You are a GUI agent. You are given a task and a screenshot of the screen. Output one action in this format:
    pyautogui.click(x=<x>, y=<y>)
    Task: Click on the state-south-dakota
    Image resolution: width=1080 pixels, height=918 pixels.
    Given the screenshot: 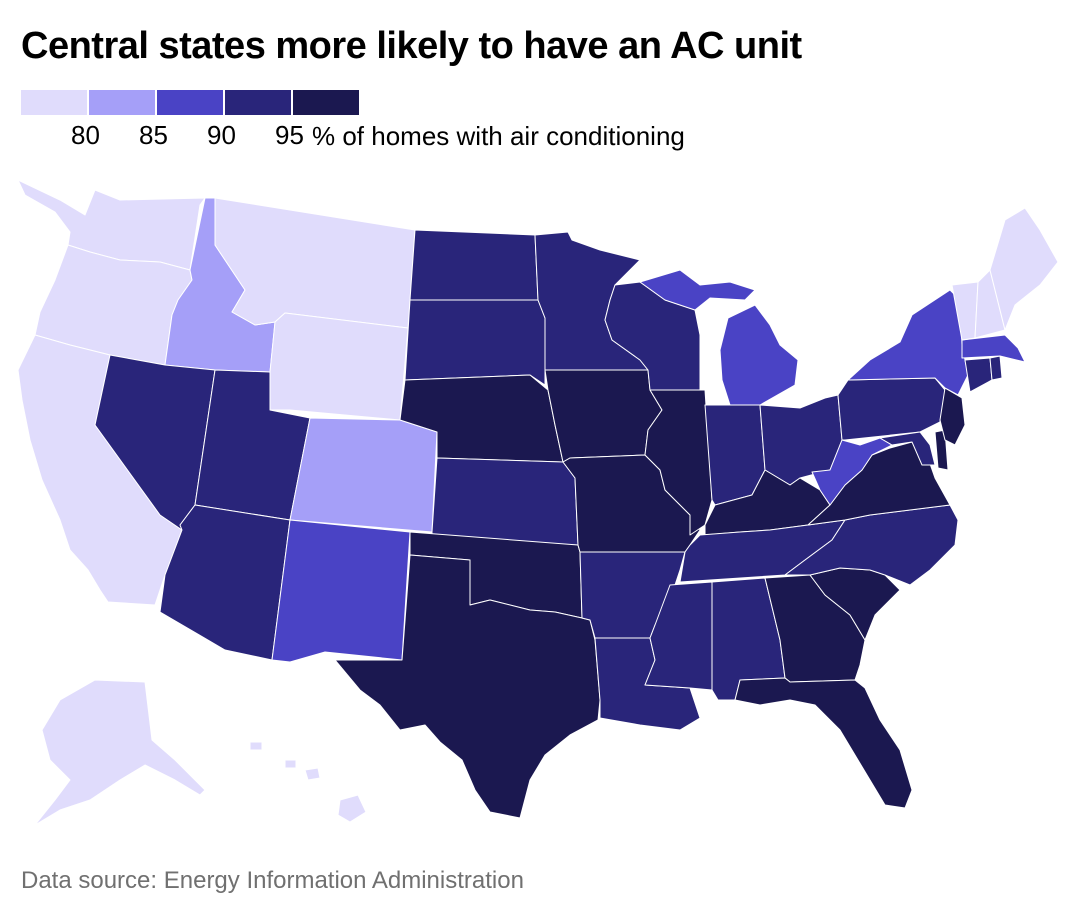 What is the action you would take?
    pyautogui.click(x=475, y=342)
    